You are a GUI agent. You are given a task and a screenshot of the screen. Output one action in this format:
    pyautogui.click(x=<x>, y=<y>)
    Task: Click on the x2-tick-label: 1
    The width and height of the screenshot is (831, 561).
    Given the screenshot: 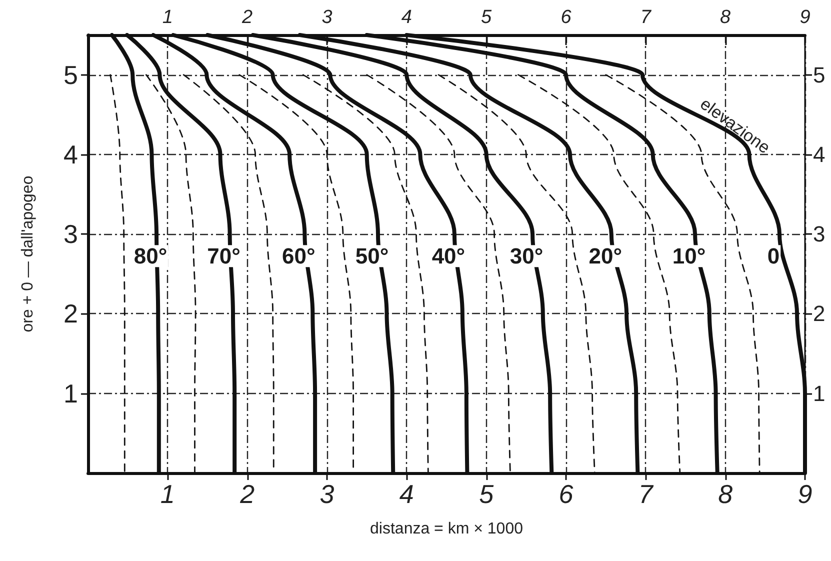 What is the action you would take?
    pyautogui.click(x=167, y=17)
    